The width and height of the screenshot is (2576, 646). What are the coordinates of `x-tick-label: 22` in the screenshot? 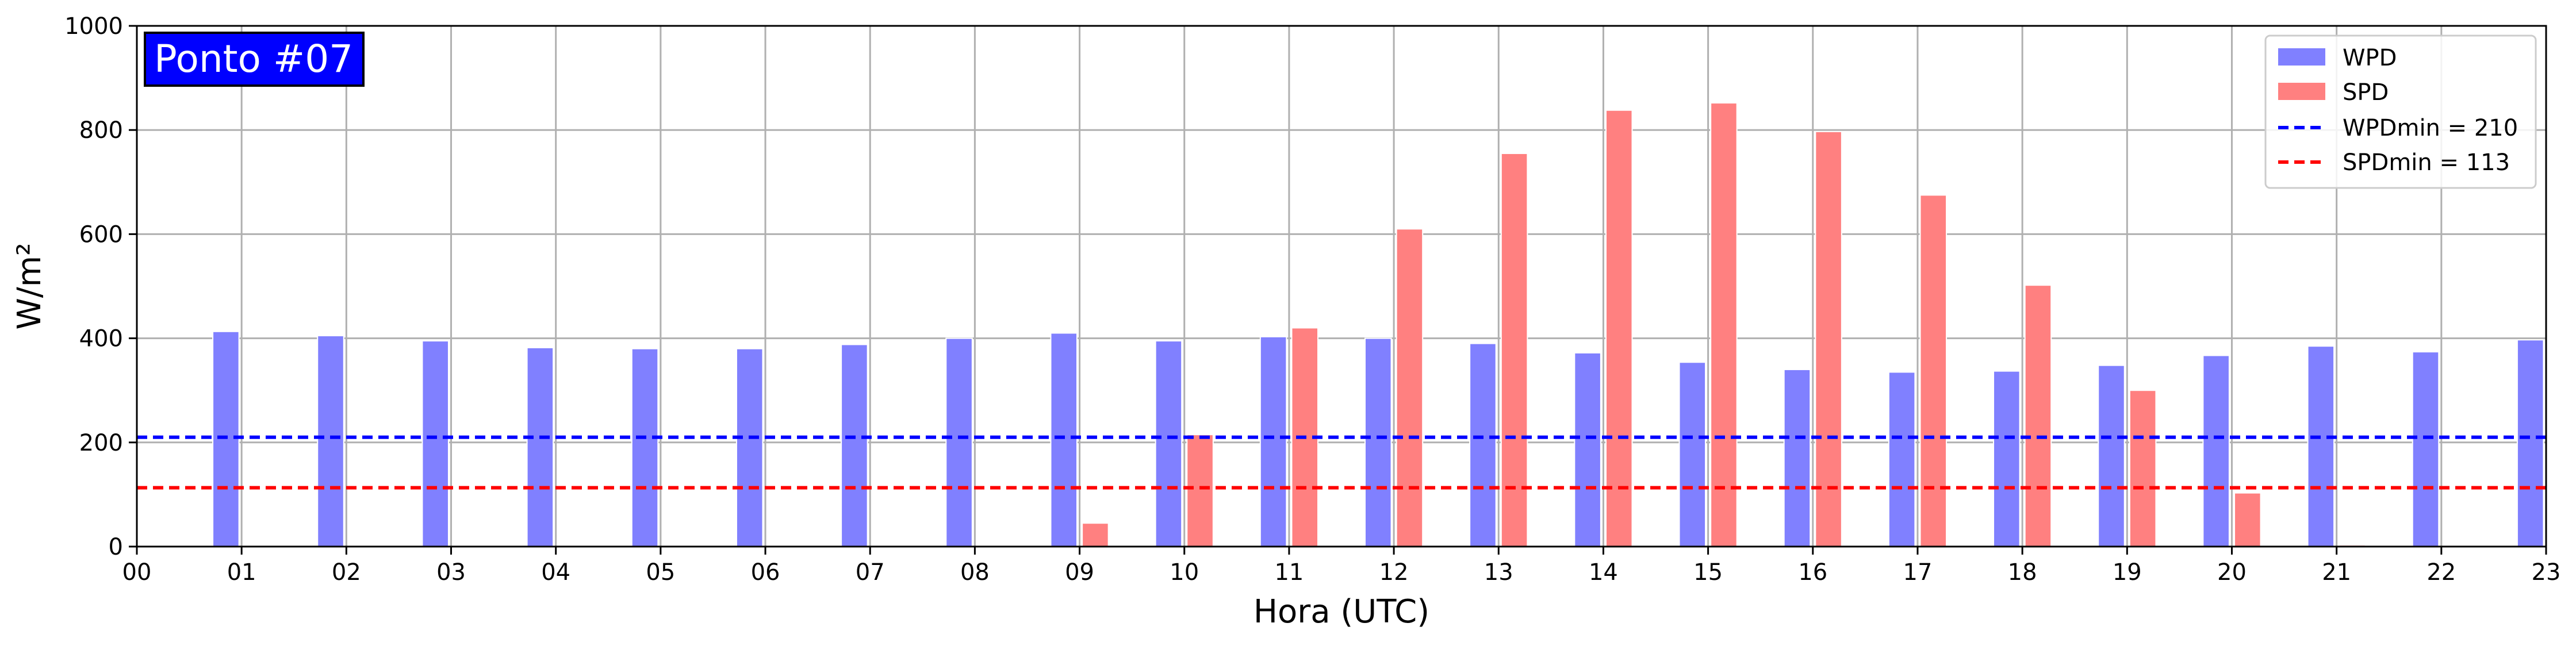 It's located at (2441, 572).